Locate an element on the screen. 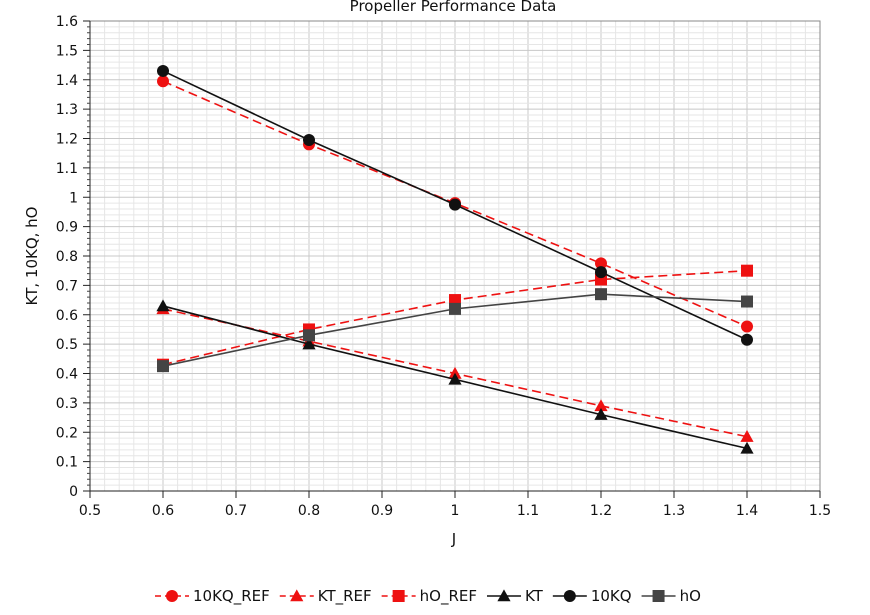 The height and width of the screenshot is (615, 870). data-point-ho-ref is located at coordinates (747, 270).